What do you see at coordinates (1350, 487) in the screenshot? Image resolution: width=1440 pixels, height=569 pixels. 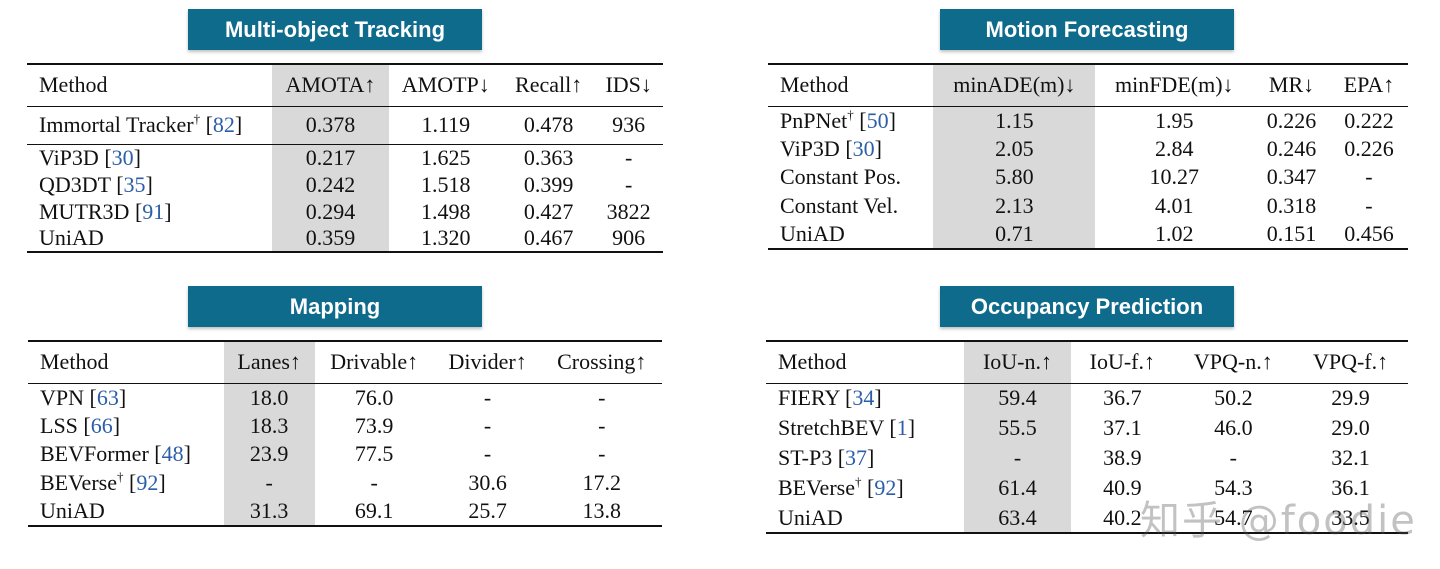 I see `value-cell: 36.1` at bounding box center [1350, 487].